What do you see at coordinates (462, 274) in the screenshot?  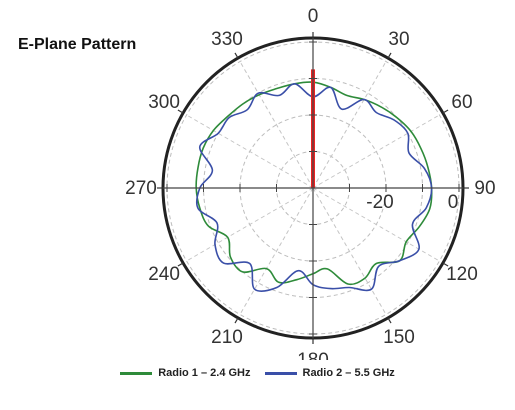 I see `angle-label-120: 120` at bounding box center [462, 274].